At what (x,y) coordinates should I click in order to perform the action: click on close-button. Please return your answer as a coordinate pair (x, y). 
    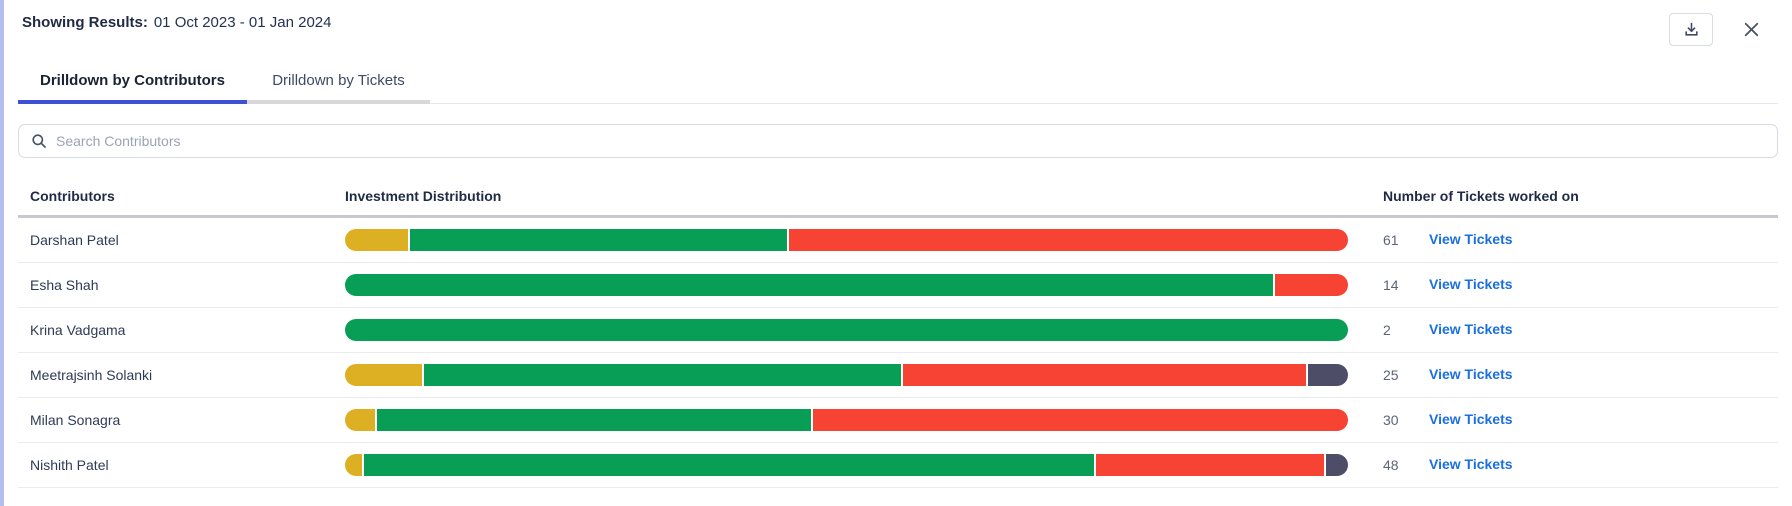
    Looking at the image, I should click on (1751, 30).